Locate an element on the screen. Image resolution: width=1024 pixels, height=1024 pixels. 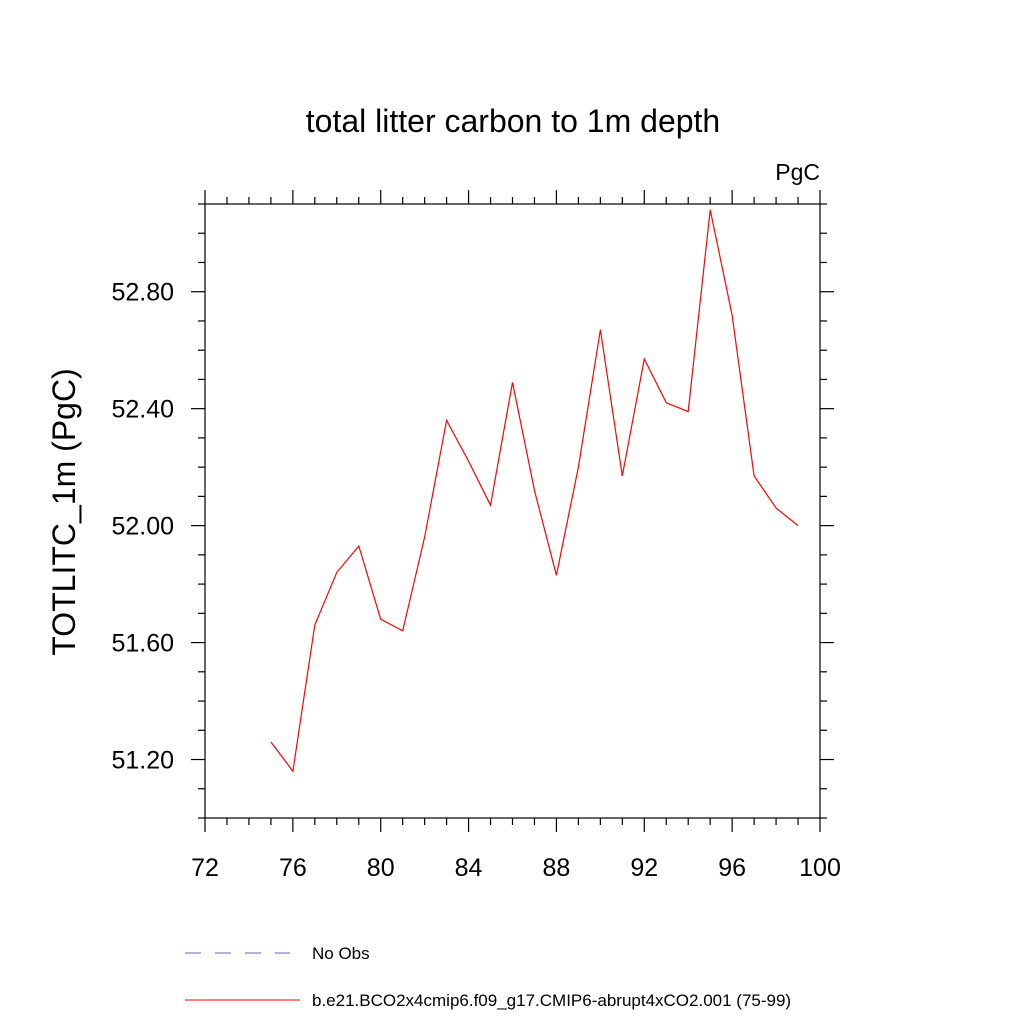
y-tick-labels: 51.20 51.60 52.00 52.40 52.80 is located at coordinates (142, 527).